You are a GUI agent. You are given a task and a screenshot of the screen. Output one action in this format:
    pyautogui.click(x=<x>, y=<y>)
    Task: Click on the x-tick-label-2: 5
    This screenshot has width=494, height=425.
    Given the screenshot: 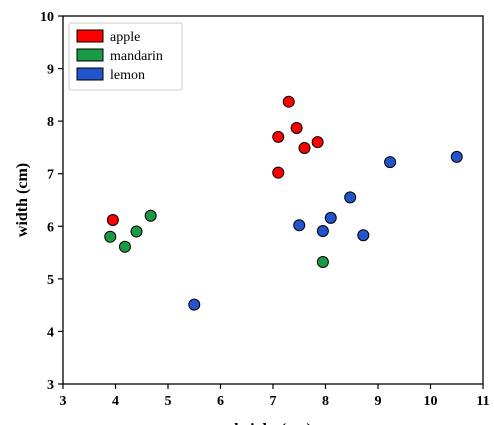 What is the action you would take?
    pyautogui.click(x=168, y=401)
    